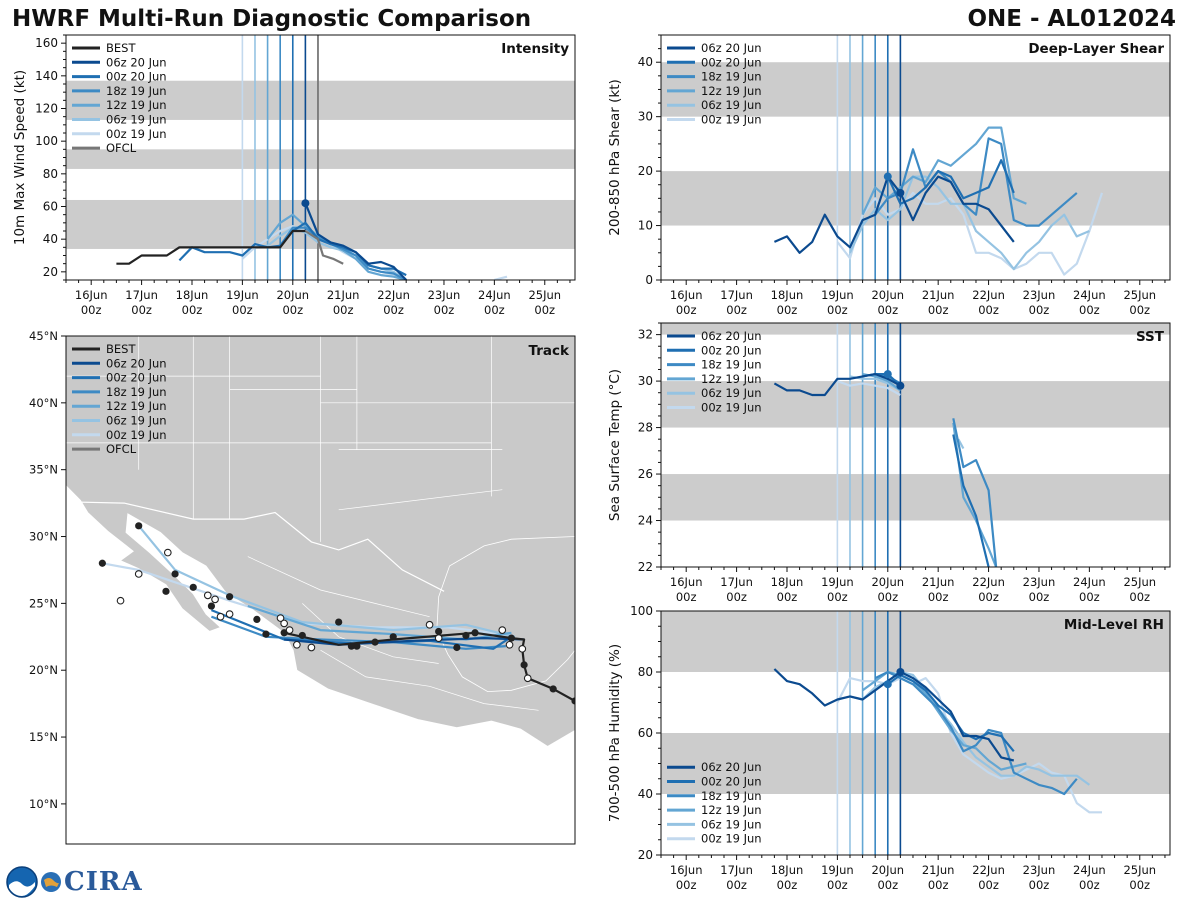 The image size is (1200, 900). I want to click on intensity-legend-label-00z-19-jun: 00z 19 Jun, so click(136, 134).